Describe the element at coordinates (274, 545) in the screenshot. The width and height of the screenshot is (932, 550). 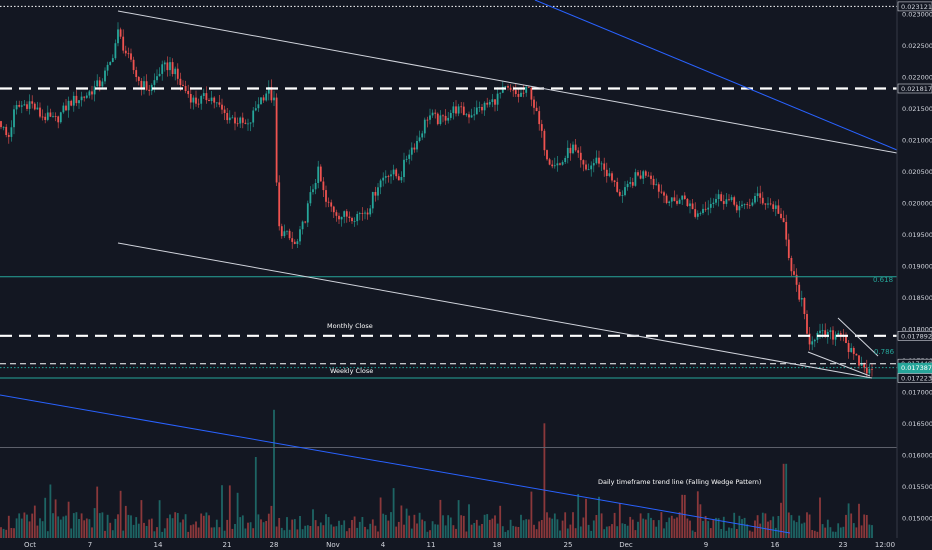
I see `time-tick: 28` at that location.